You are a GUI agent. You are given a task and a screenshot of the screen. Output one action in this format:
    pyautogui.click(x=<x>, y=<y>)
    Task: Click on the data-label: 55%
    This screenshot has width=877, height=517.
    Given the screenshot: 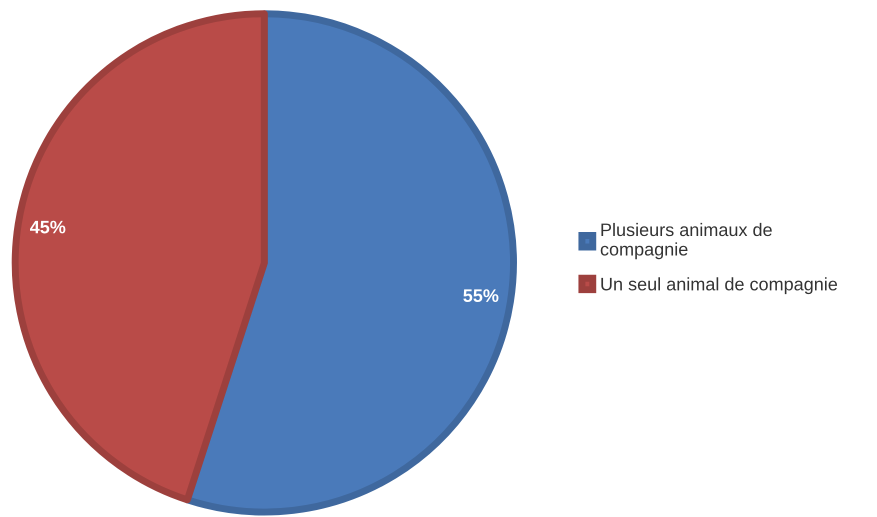 What is the action you would take?
    pyautogui.click(x=480, y=295)
    